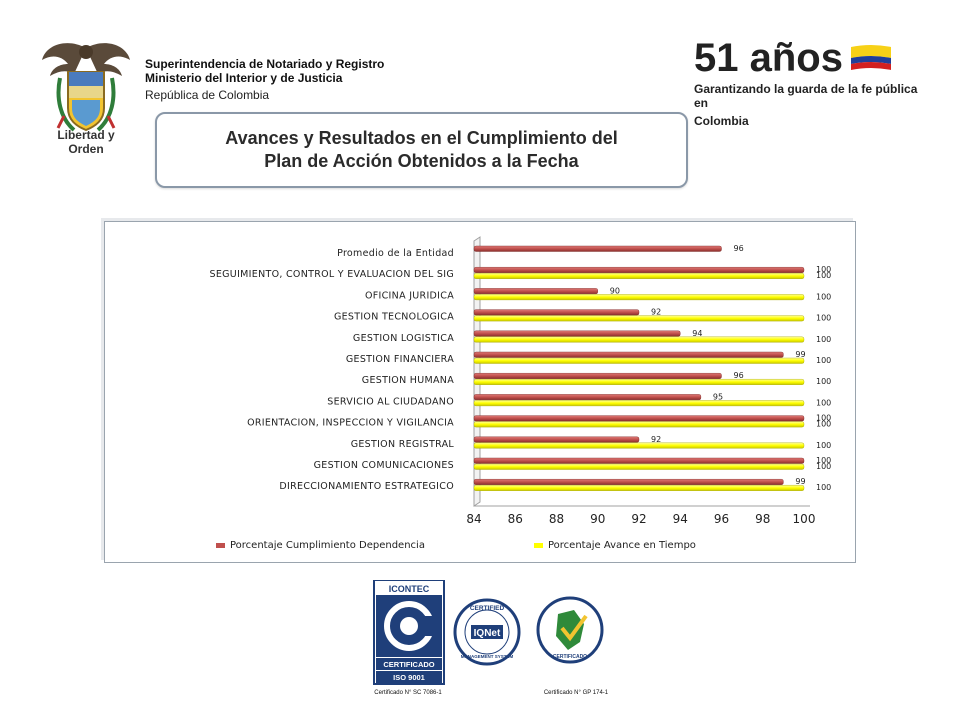  Describe the element at coordinates (86, 142) in the screenshot. I see `crest-caption: Libertad y Orden` at that location.